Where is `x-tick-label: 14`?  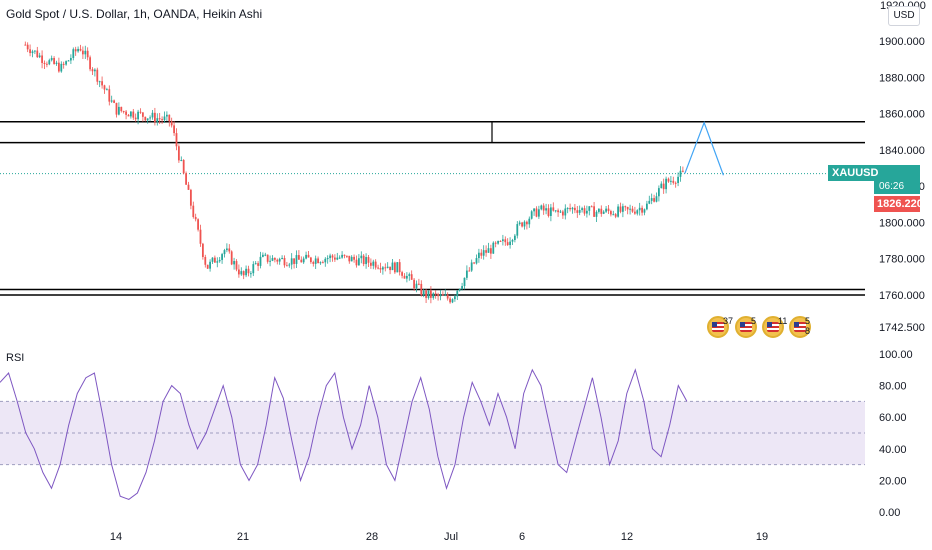 x-tick-label: 14 is located at coordinates (116, 537).